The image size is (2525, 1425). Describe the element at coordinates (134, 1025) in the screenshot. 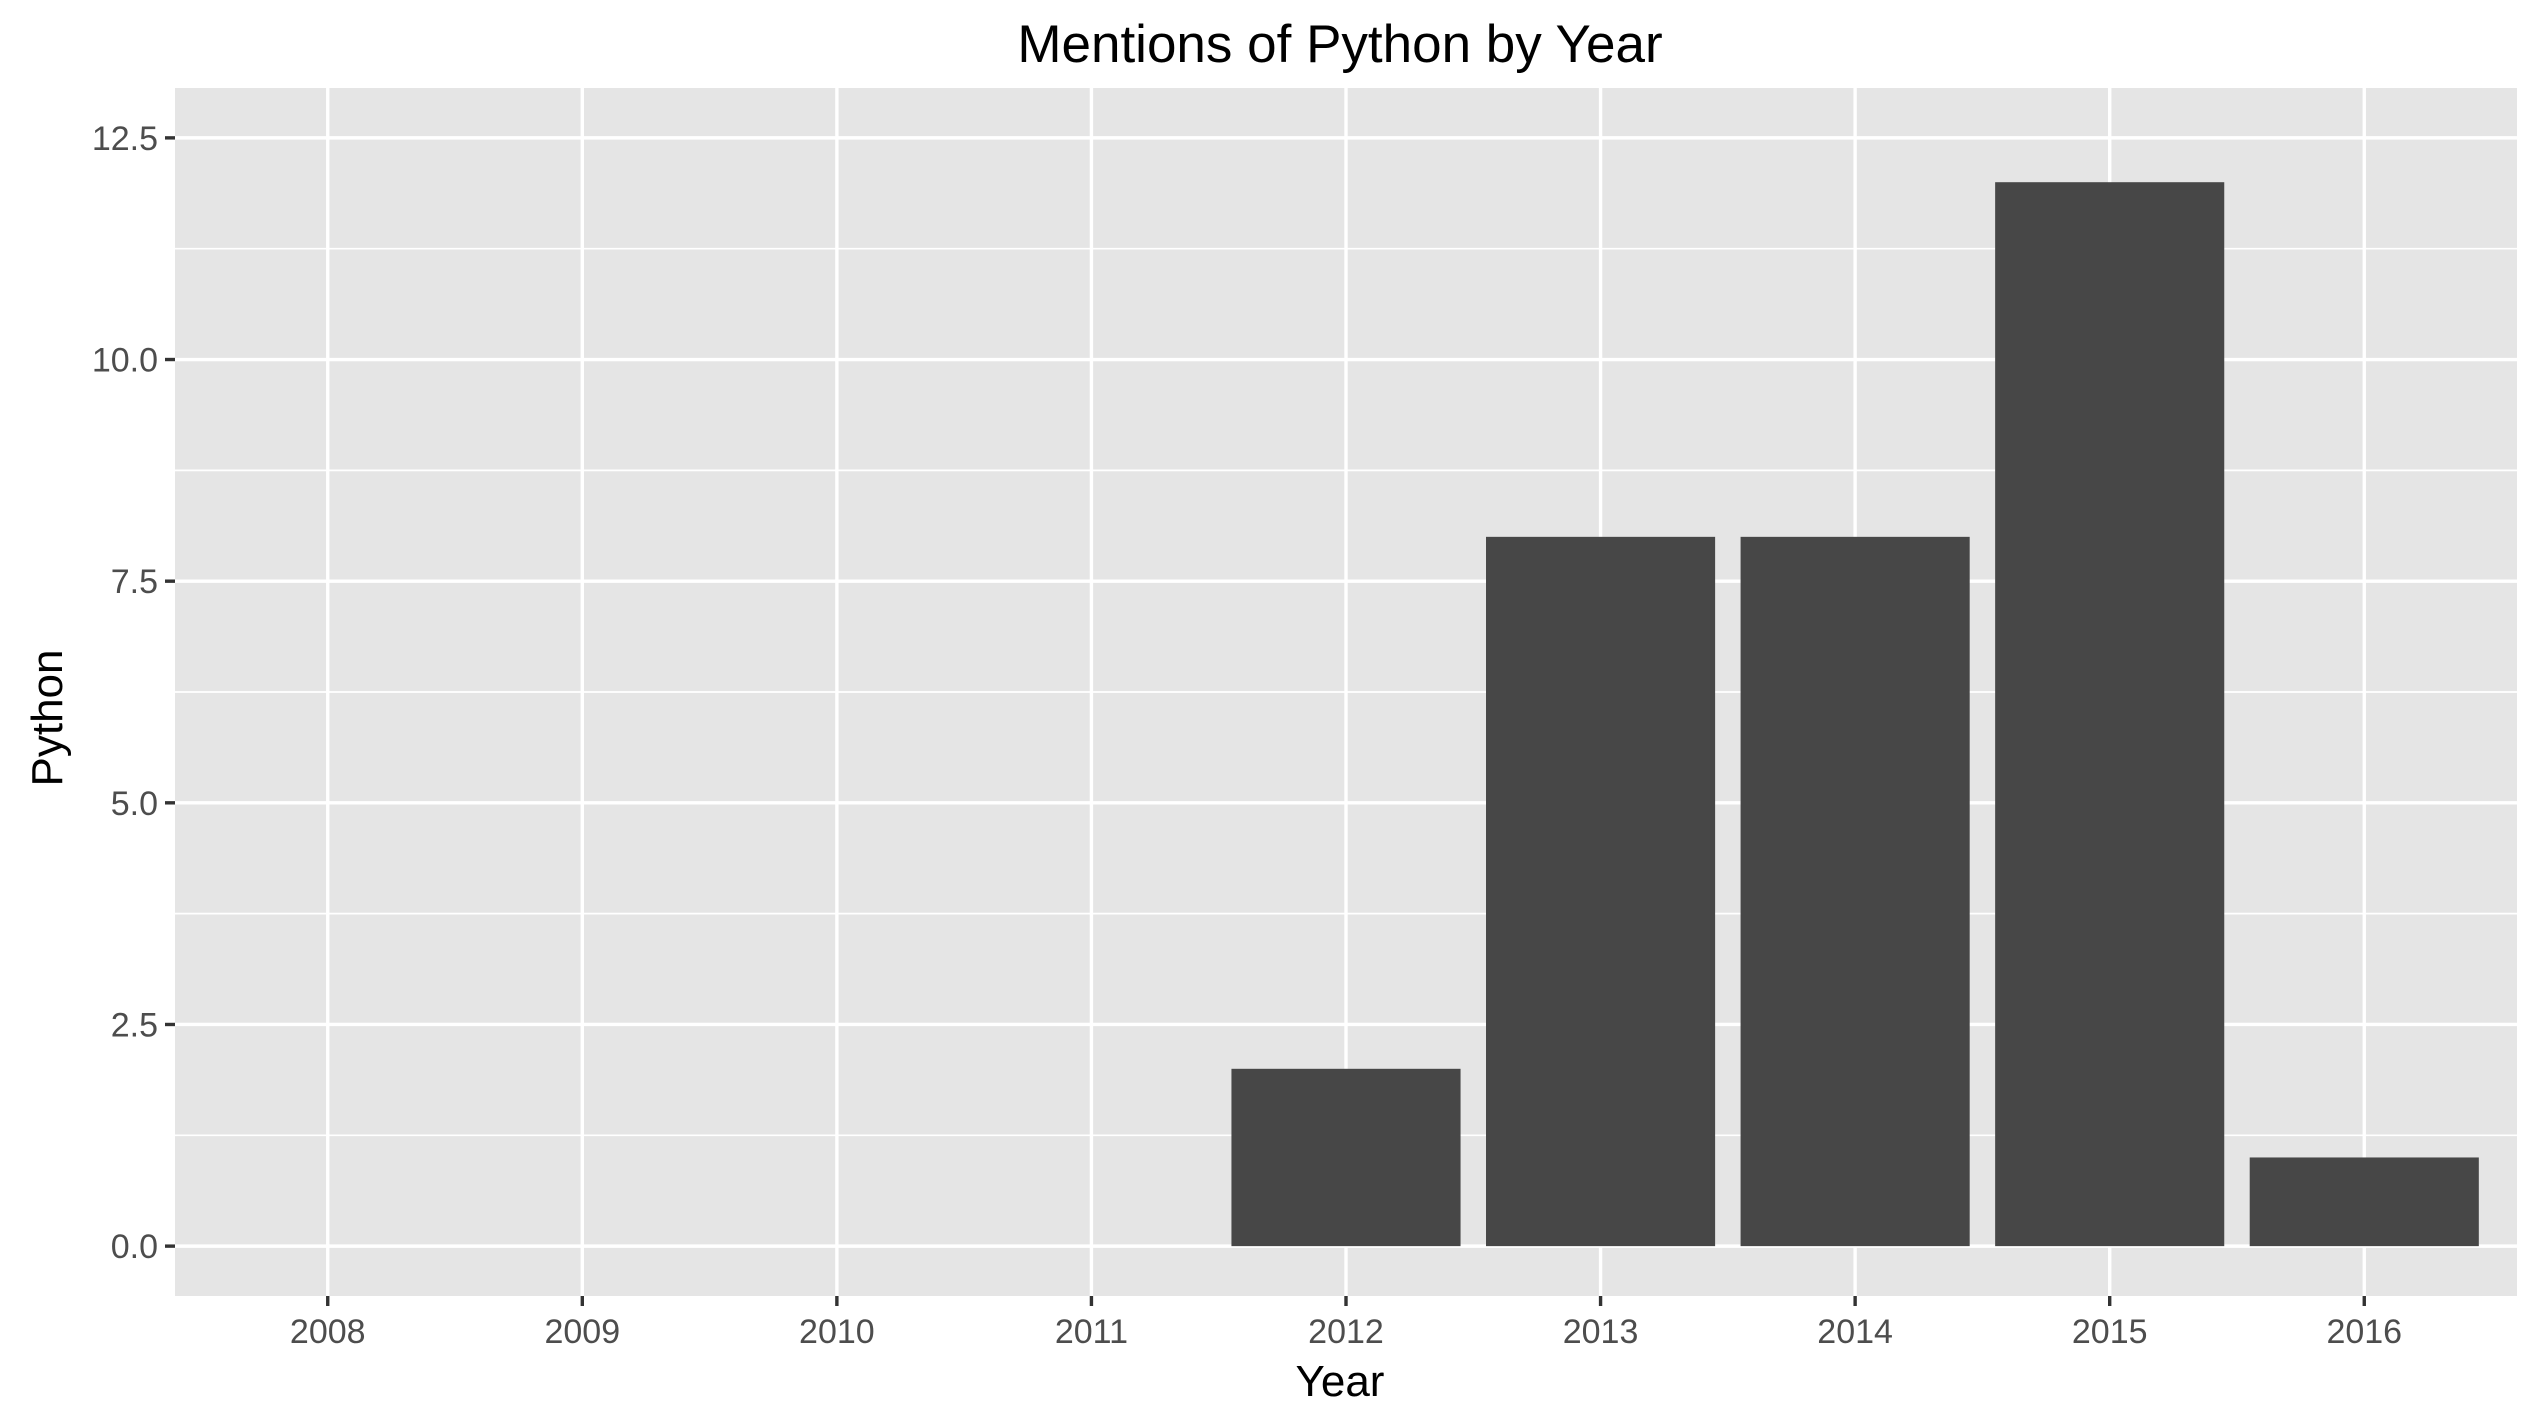

I see `y-tick-label: 2.5` at that location.